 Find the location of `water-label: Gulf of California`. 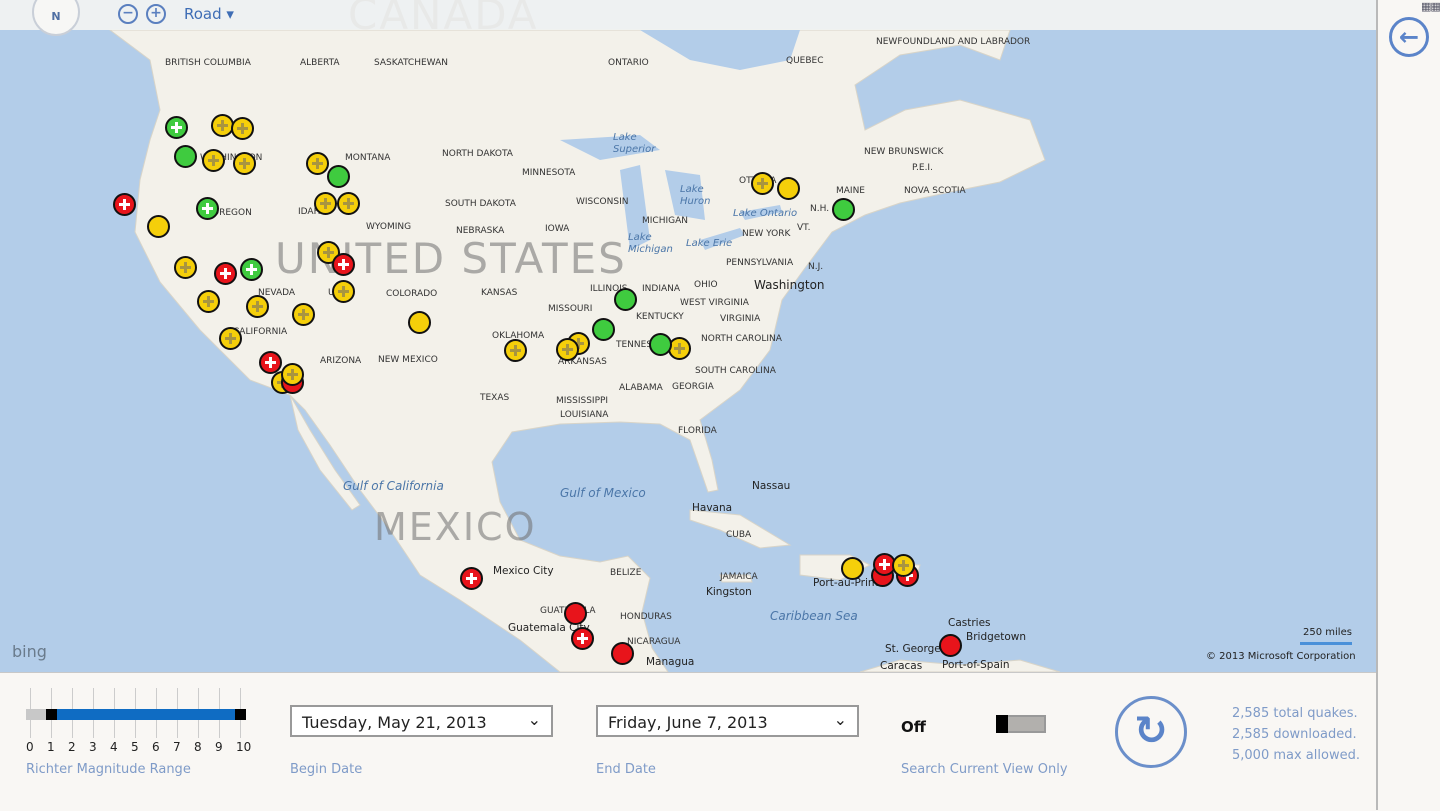

water-label: Gulf of California is located at coordinates (393, 486).